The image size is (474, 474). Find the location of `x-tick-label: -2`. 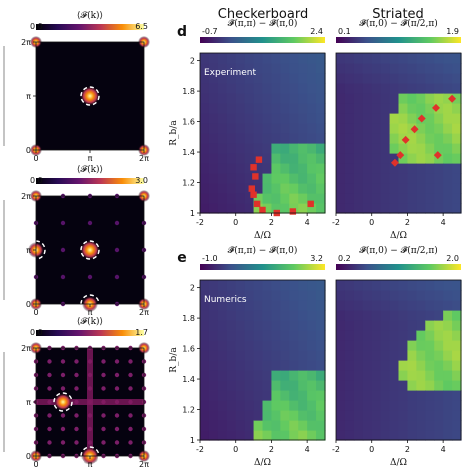

x-tick-label: -2 is located at coordinates (336, 222).